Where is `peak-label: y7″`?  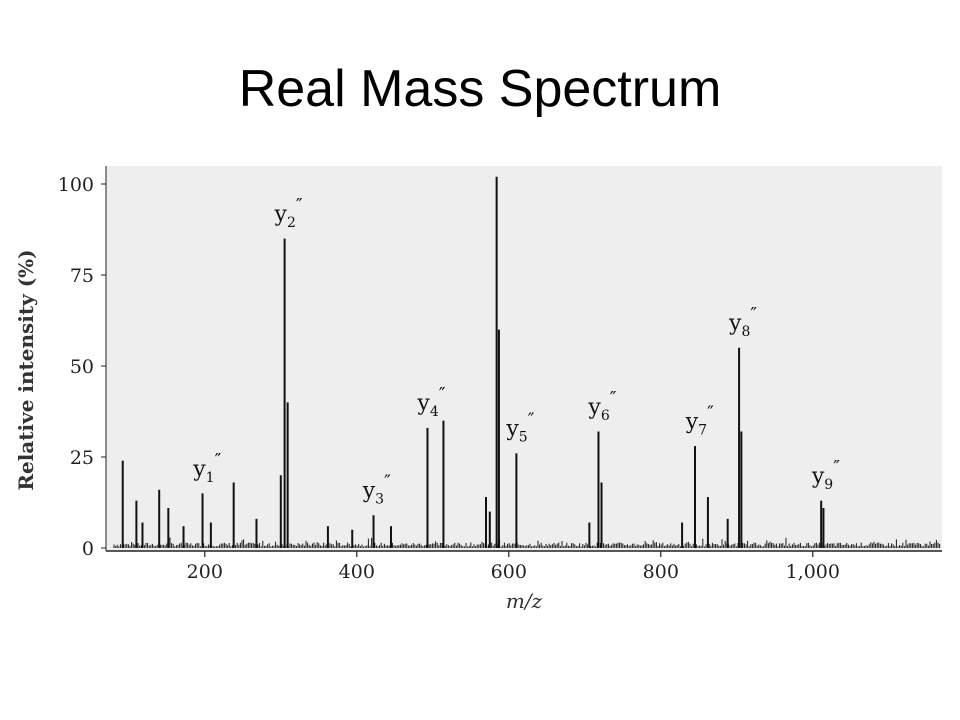 peak-label: y7″ is located at coordinates (699, 420).